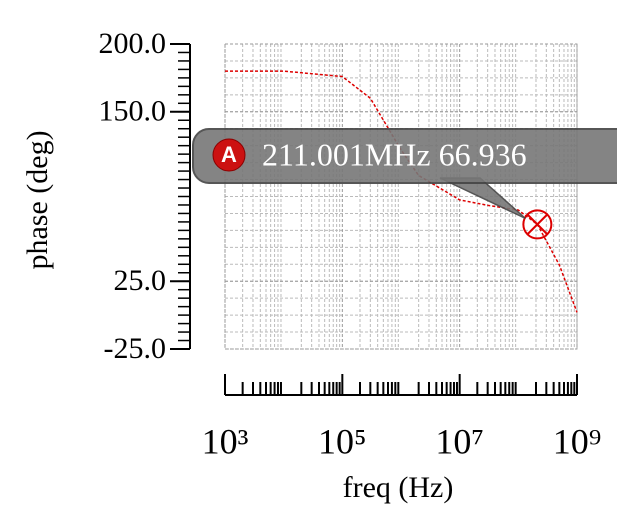  Describe the element at coordinates (225, 441) in the screenshot. I see `x-tick-label: 10³` at that location.